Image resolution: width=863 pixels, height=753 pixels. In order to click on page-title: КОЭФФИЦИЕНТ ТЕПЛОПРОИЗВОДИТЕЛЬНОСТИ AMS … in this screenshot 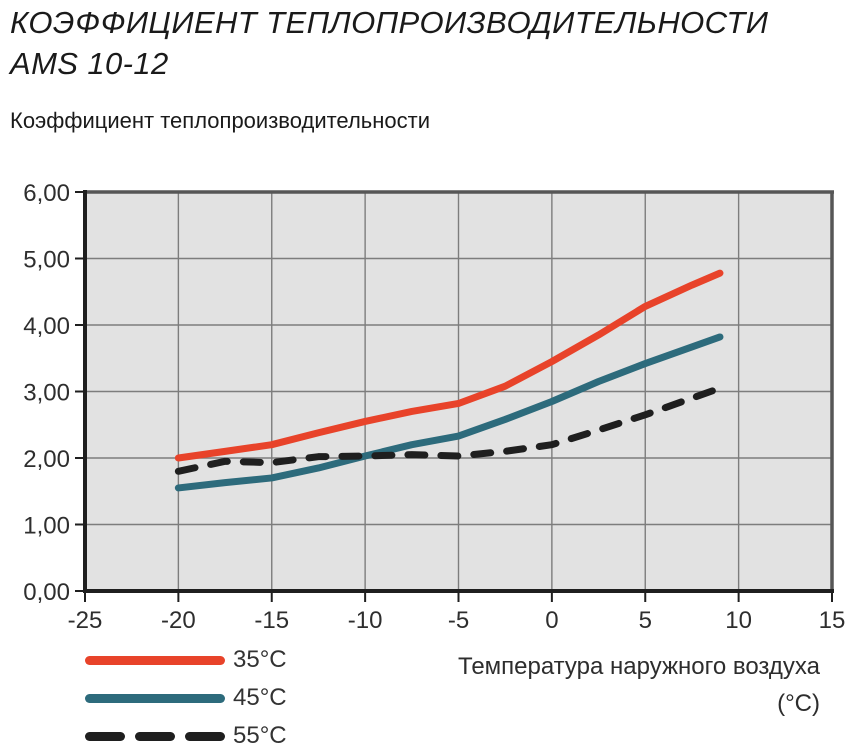, I will do `click(389, 43)`.